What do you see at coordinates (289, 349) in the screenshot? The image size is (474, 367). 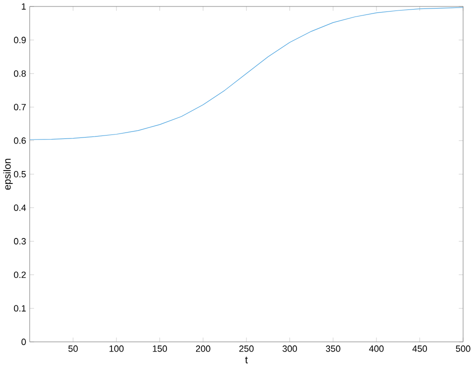 I see `x-tick-label: 300` at bounding box center [289, 349].